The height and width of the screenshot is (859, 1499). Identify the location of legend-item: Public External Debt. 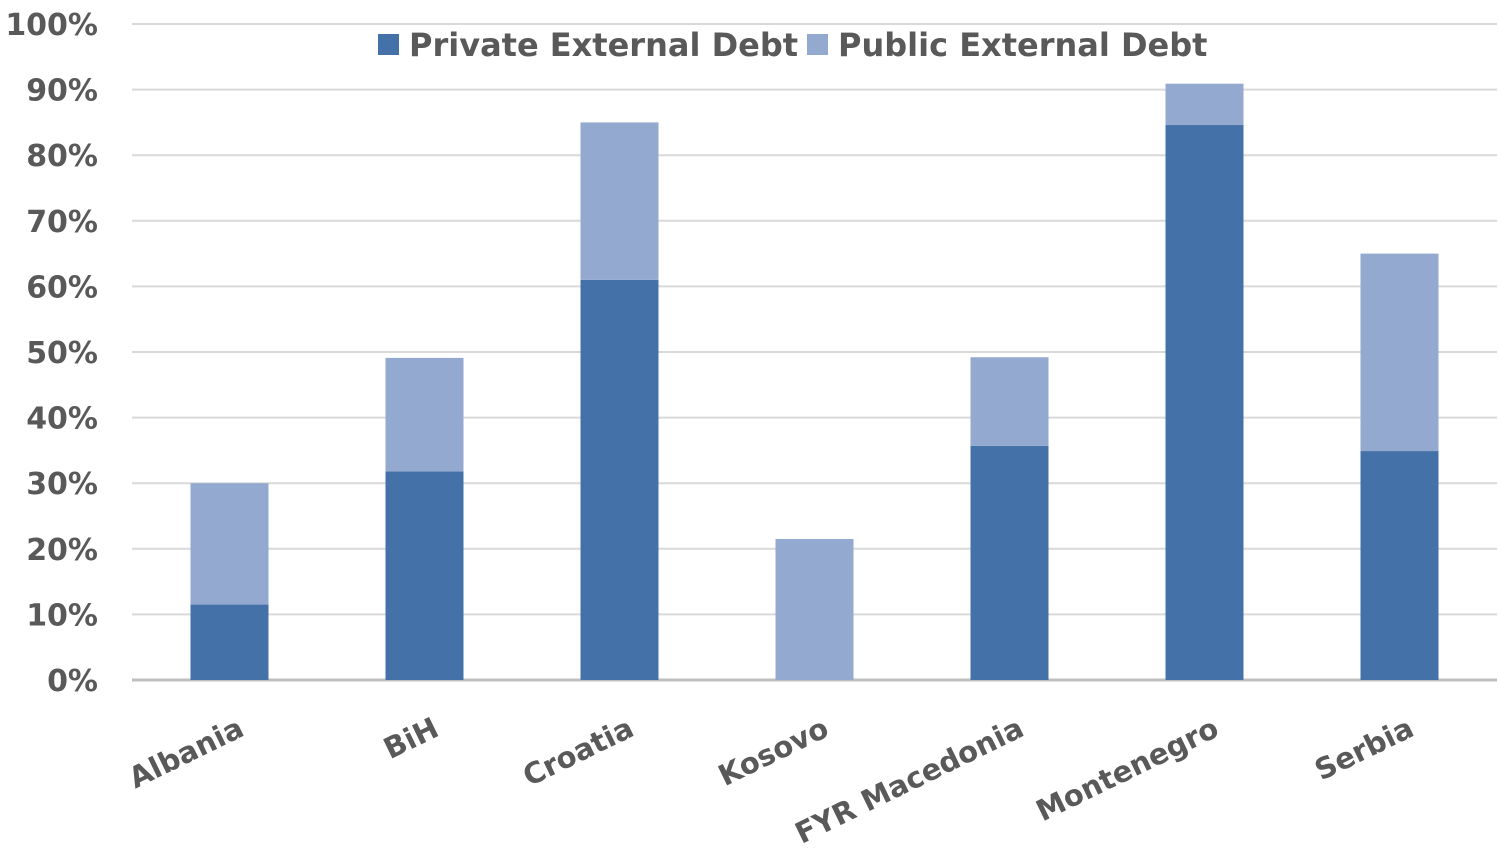
(1007, 45).